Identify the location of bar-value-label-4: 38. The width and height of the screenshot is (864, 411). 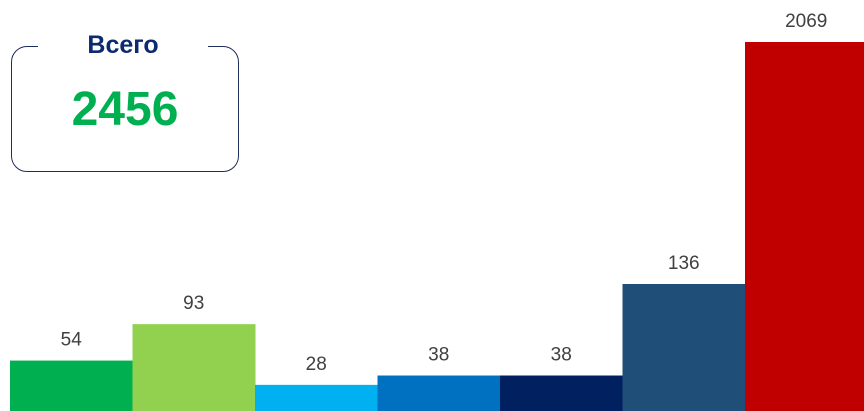
(438, 355).